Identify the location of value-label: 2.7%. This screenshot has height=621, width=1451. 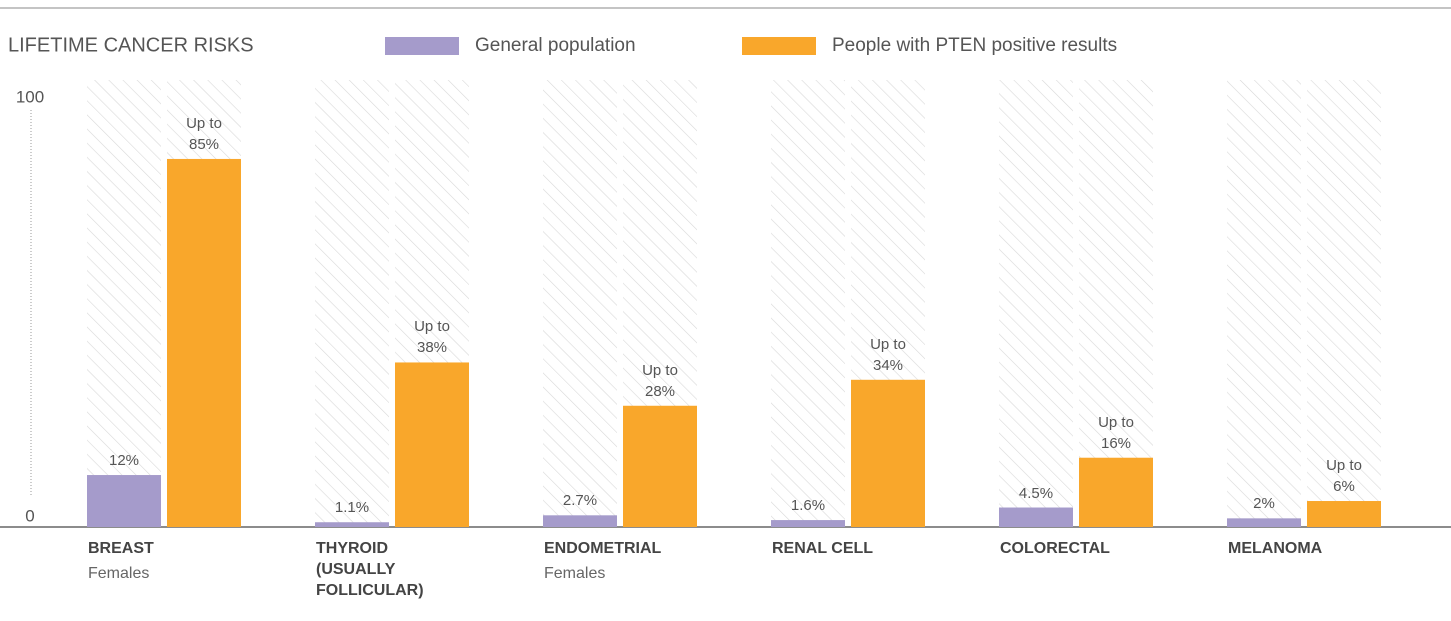
(580, 501).